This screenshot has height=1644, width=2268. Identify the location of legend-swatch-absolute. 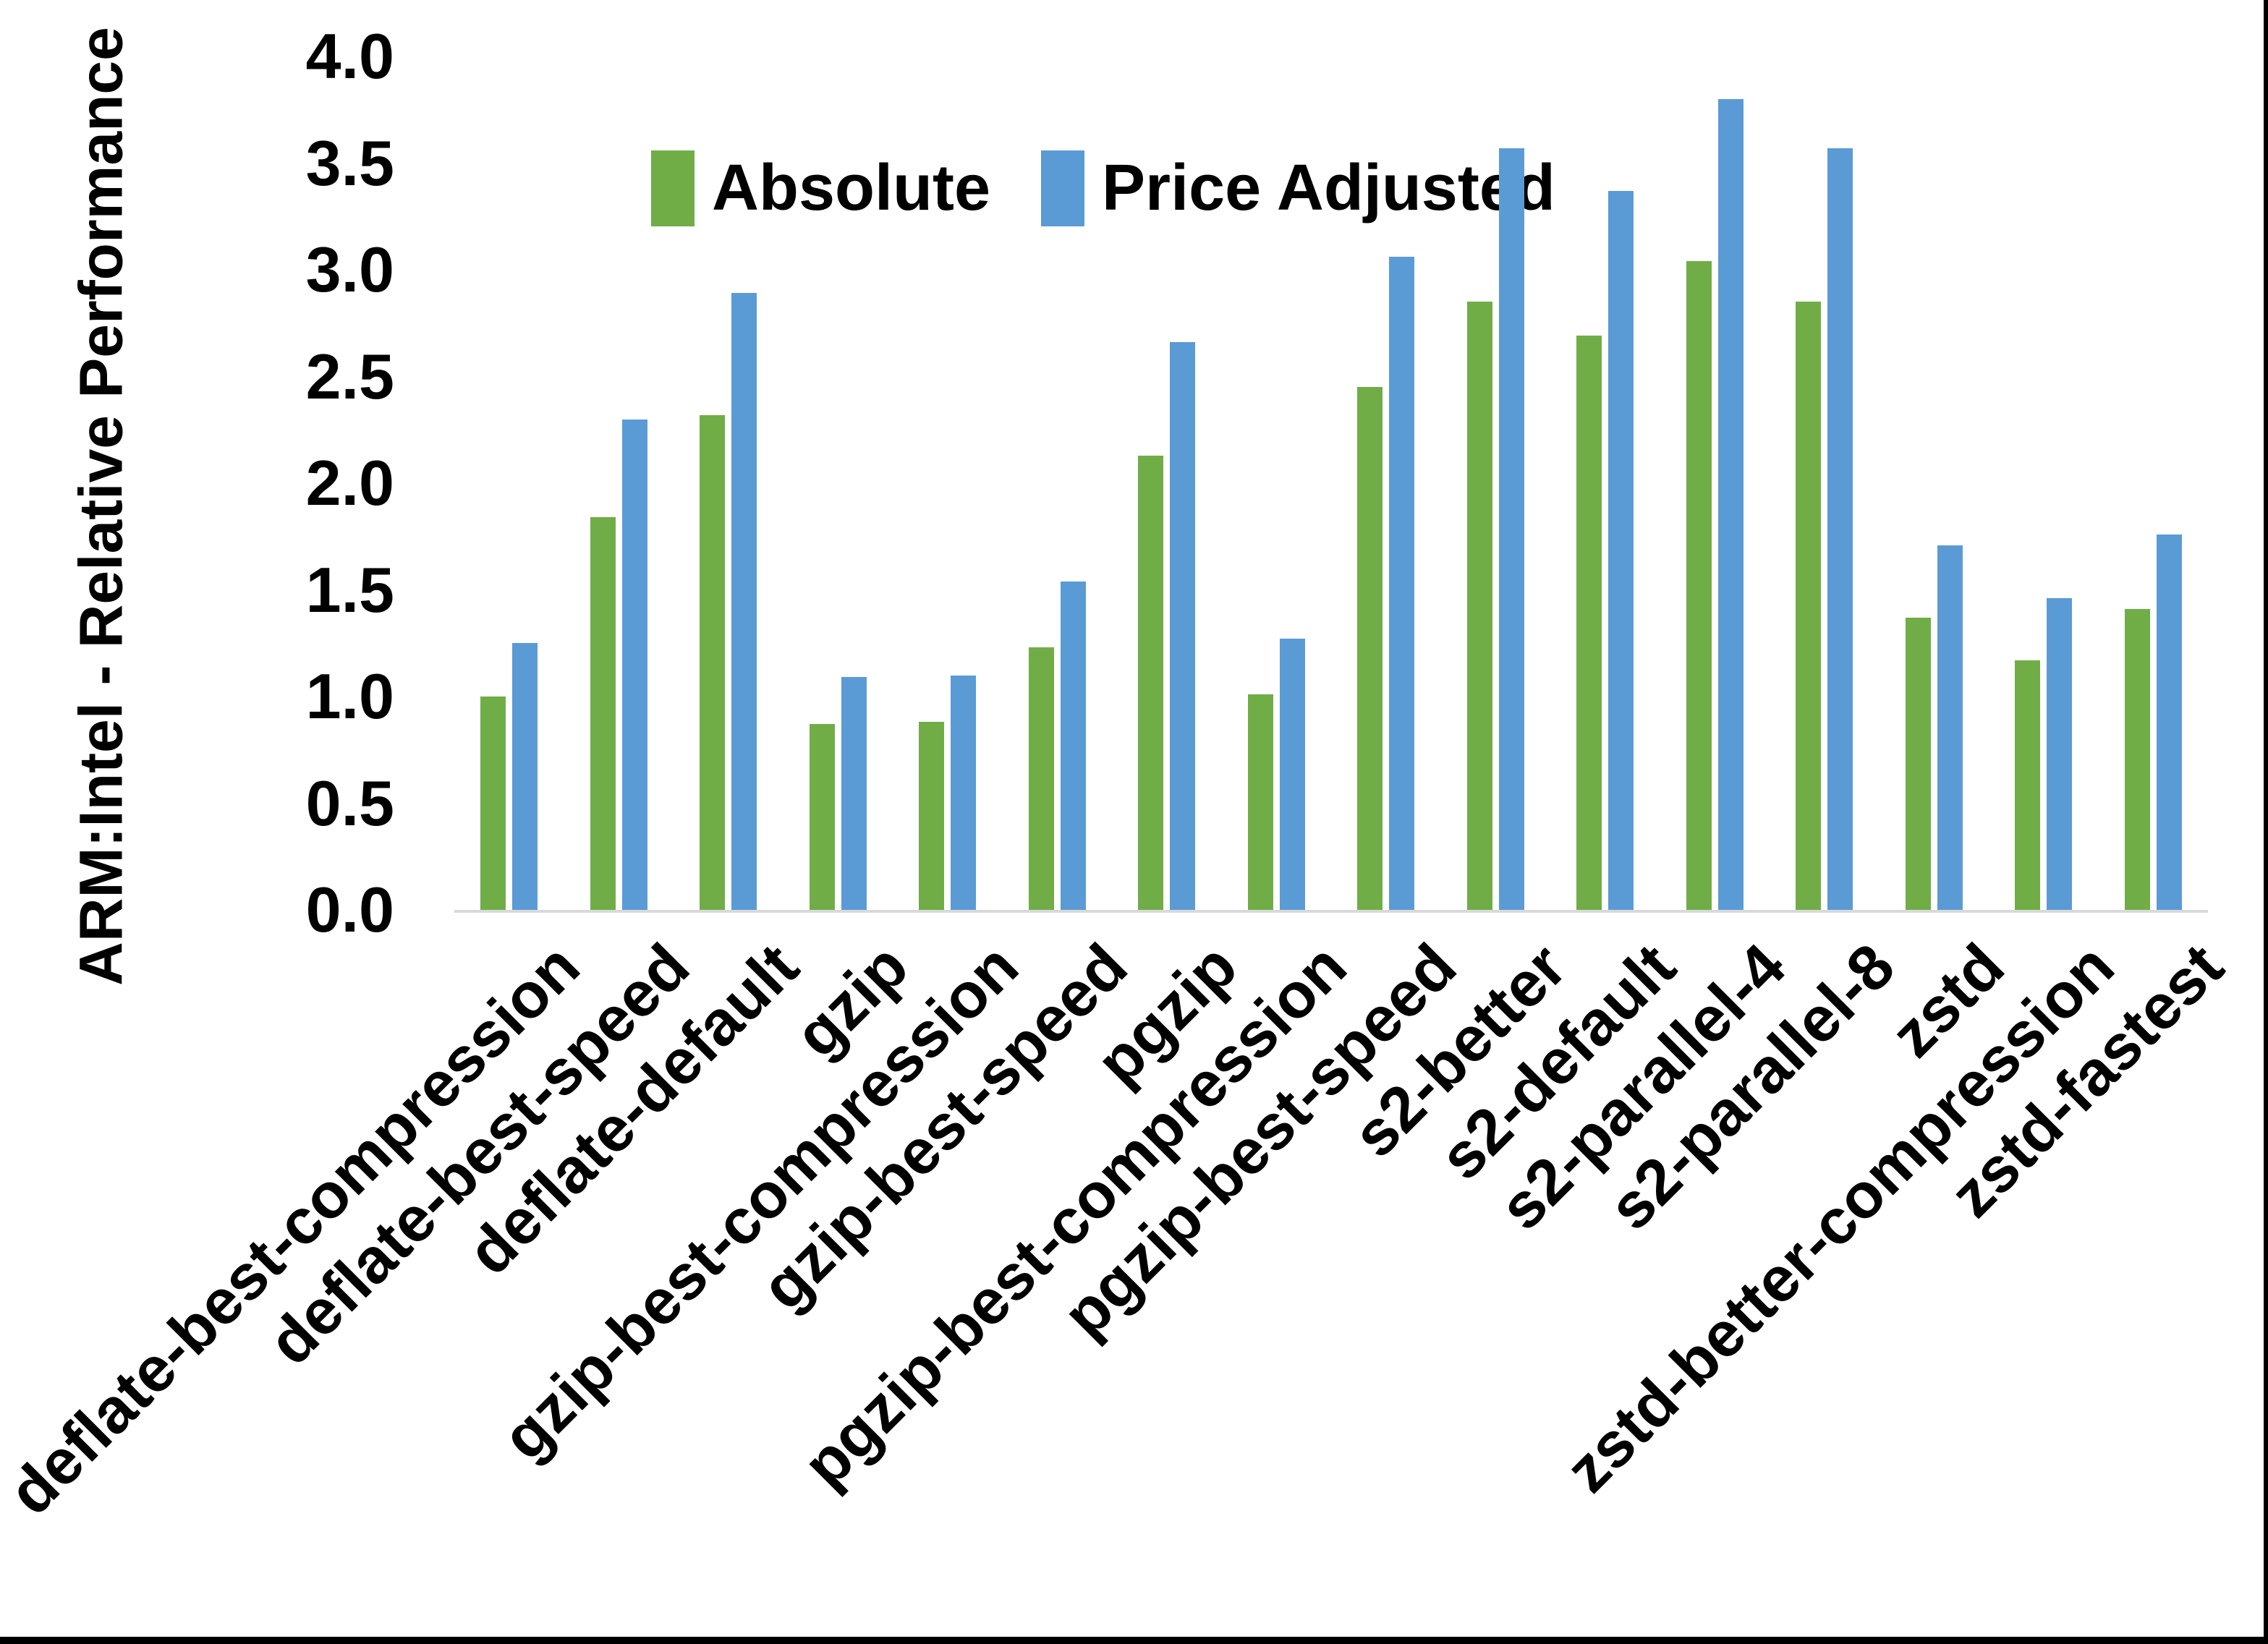
(673, 188).